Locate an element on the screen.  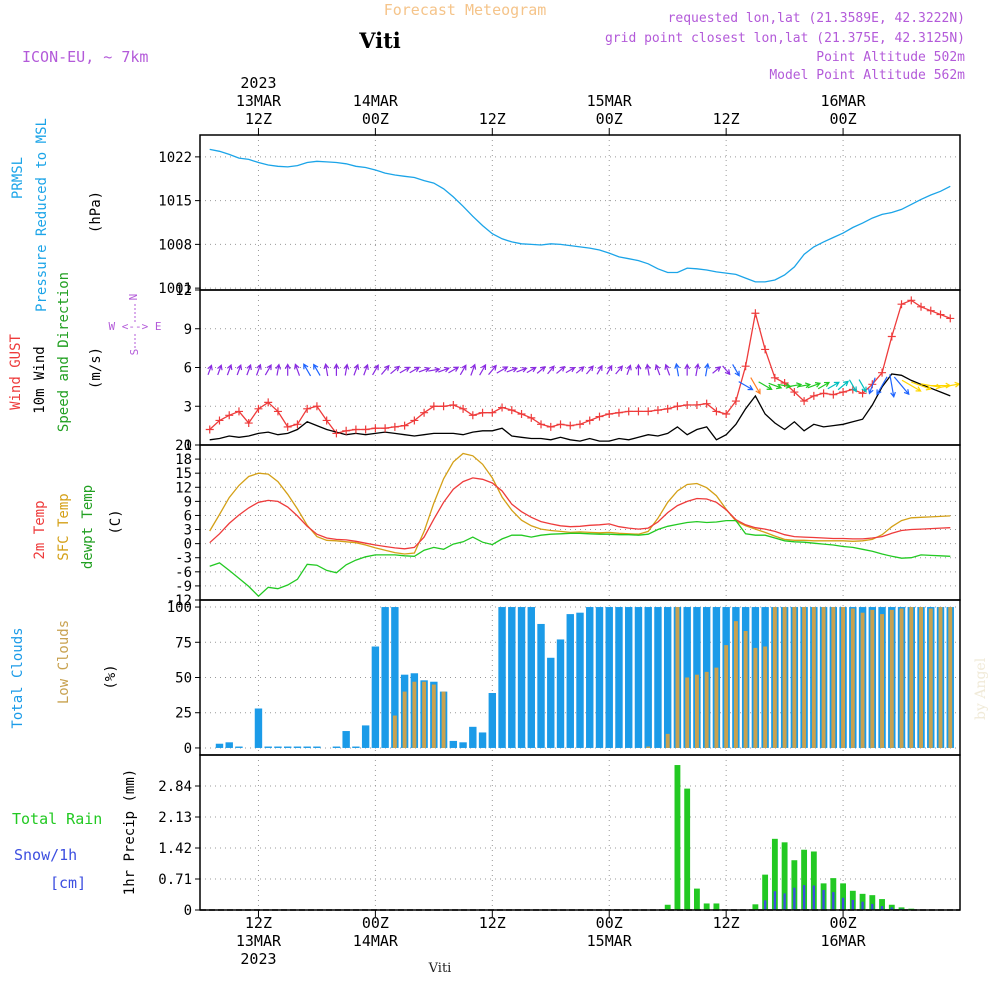
ylabel-clouds: (%) is located at coordinates (111, 676).